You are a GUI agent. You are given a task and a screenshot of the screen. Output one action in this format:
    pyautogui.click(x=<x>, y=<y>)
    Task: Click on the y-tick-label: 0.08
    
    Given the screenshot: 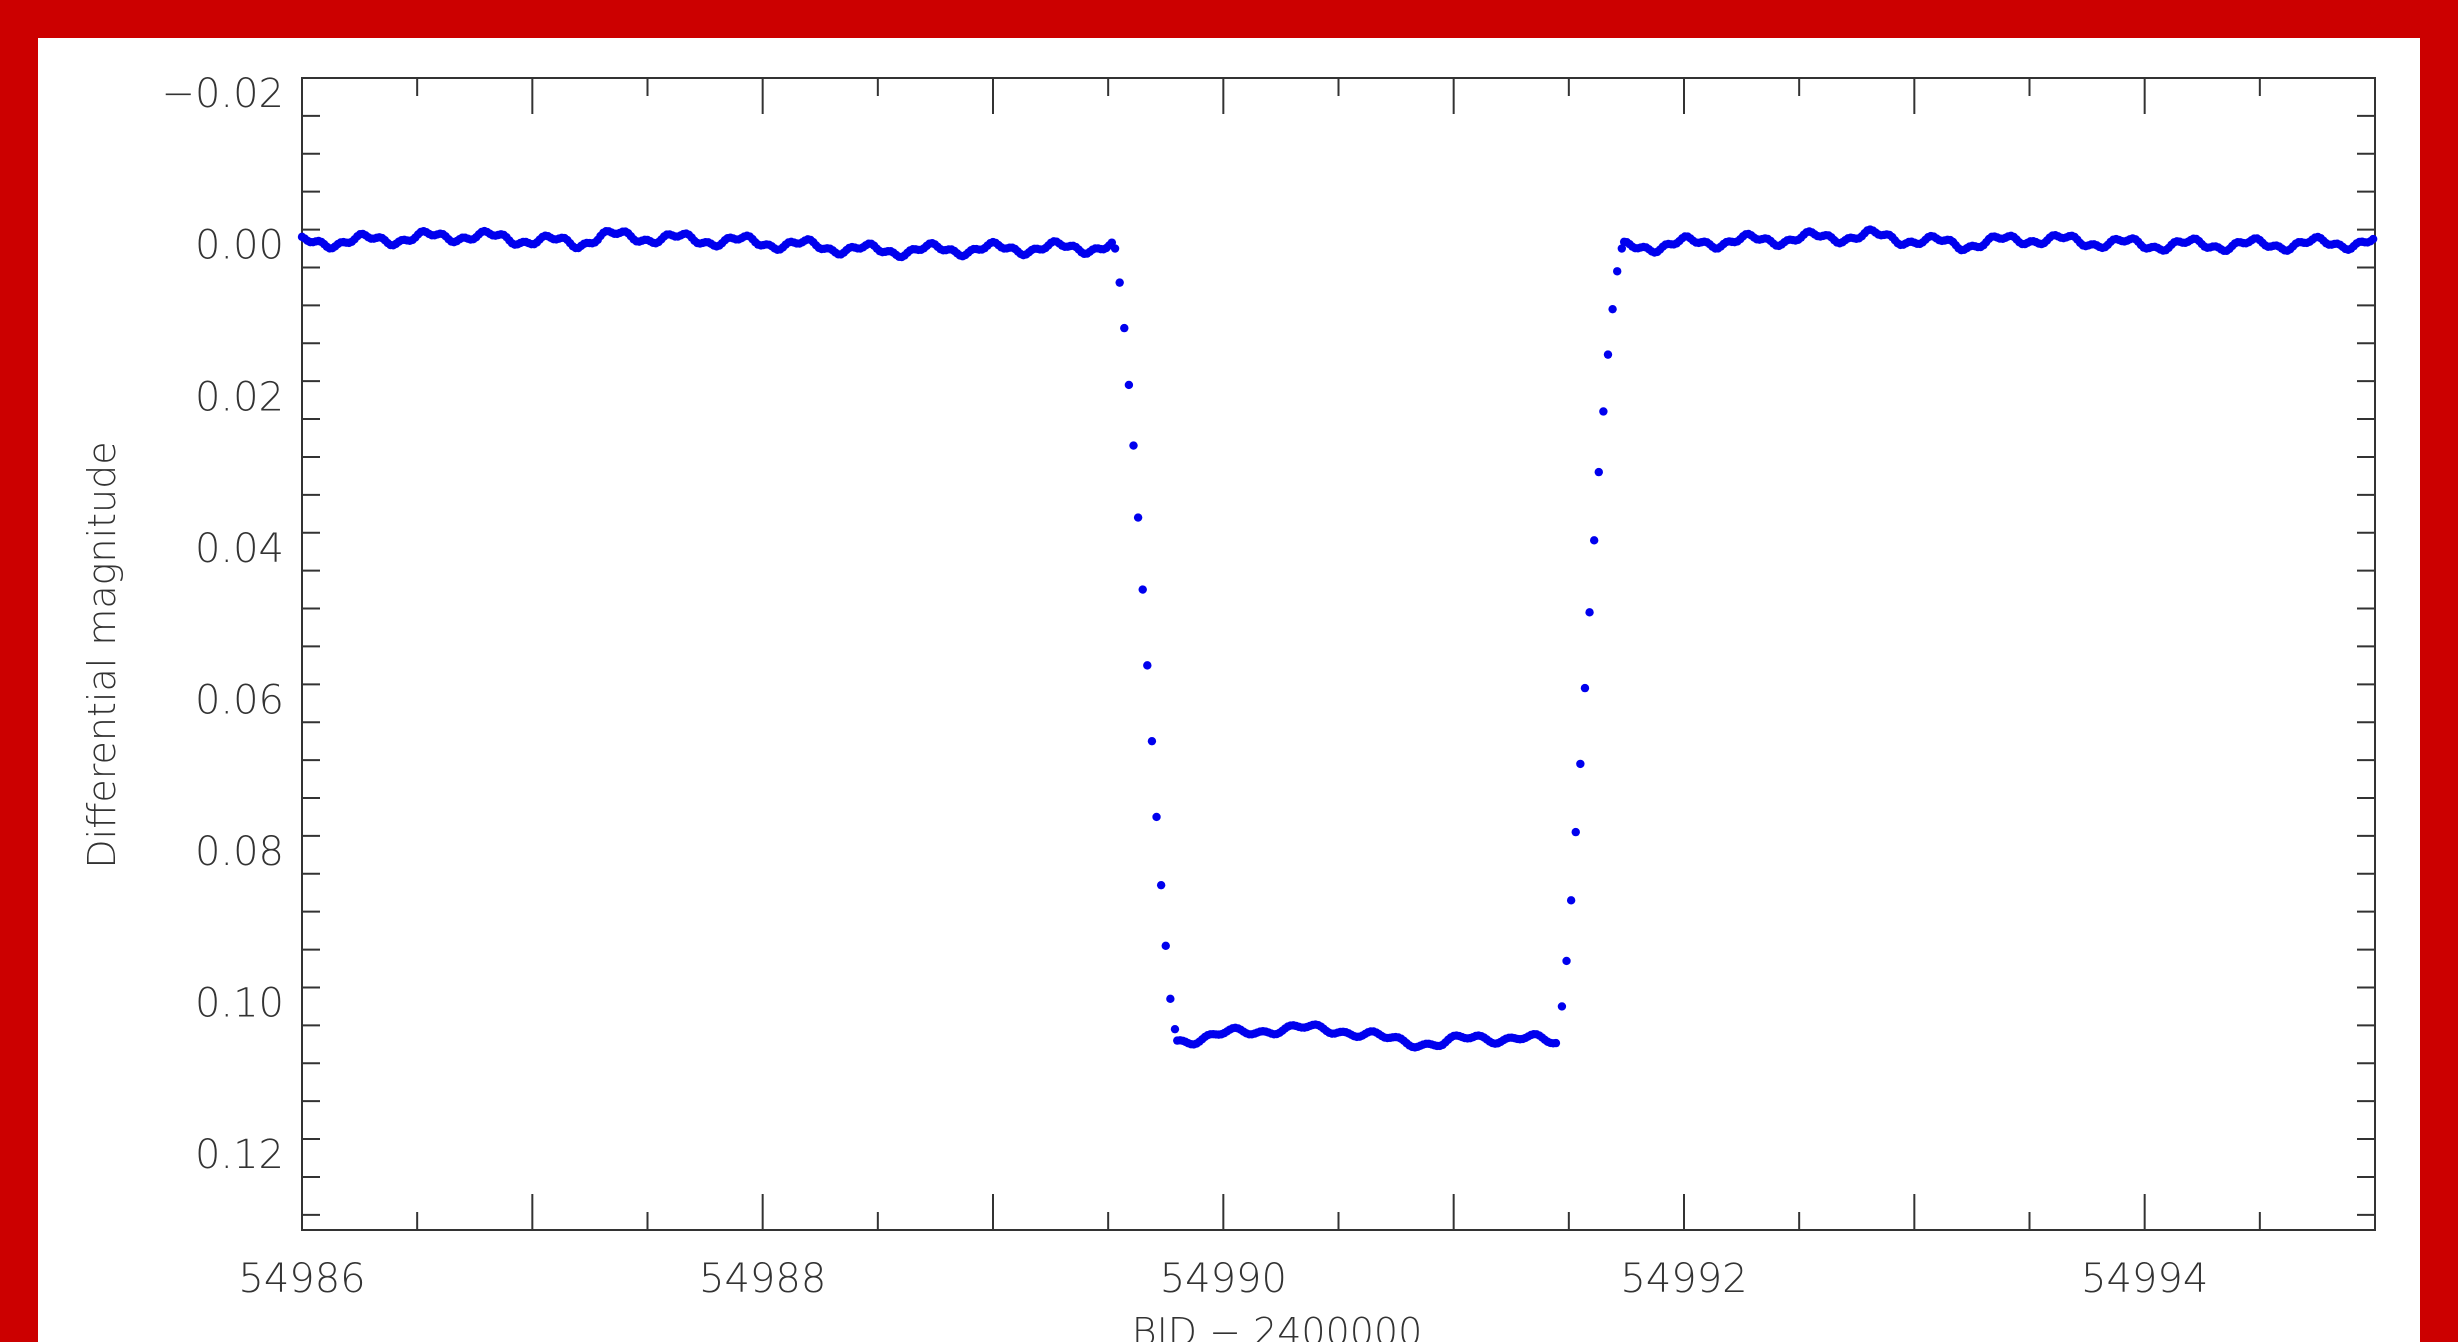 What is the action you would take?
    pyautogui.click(x=239, y=852)
    